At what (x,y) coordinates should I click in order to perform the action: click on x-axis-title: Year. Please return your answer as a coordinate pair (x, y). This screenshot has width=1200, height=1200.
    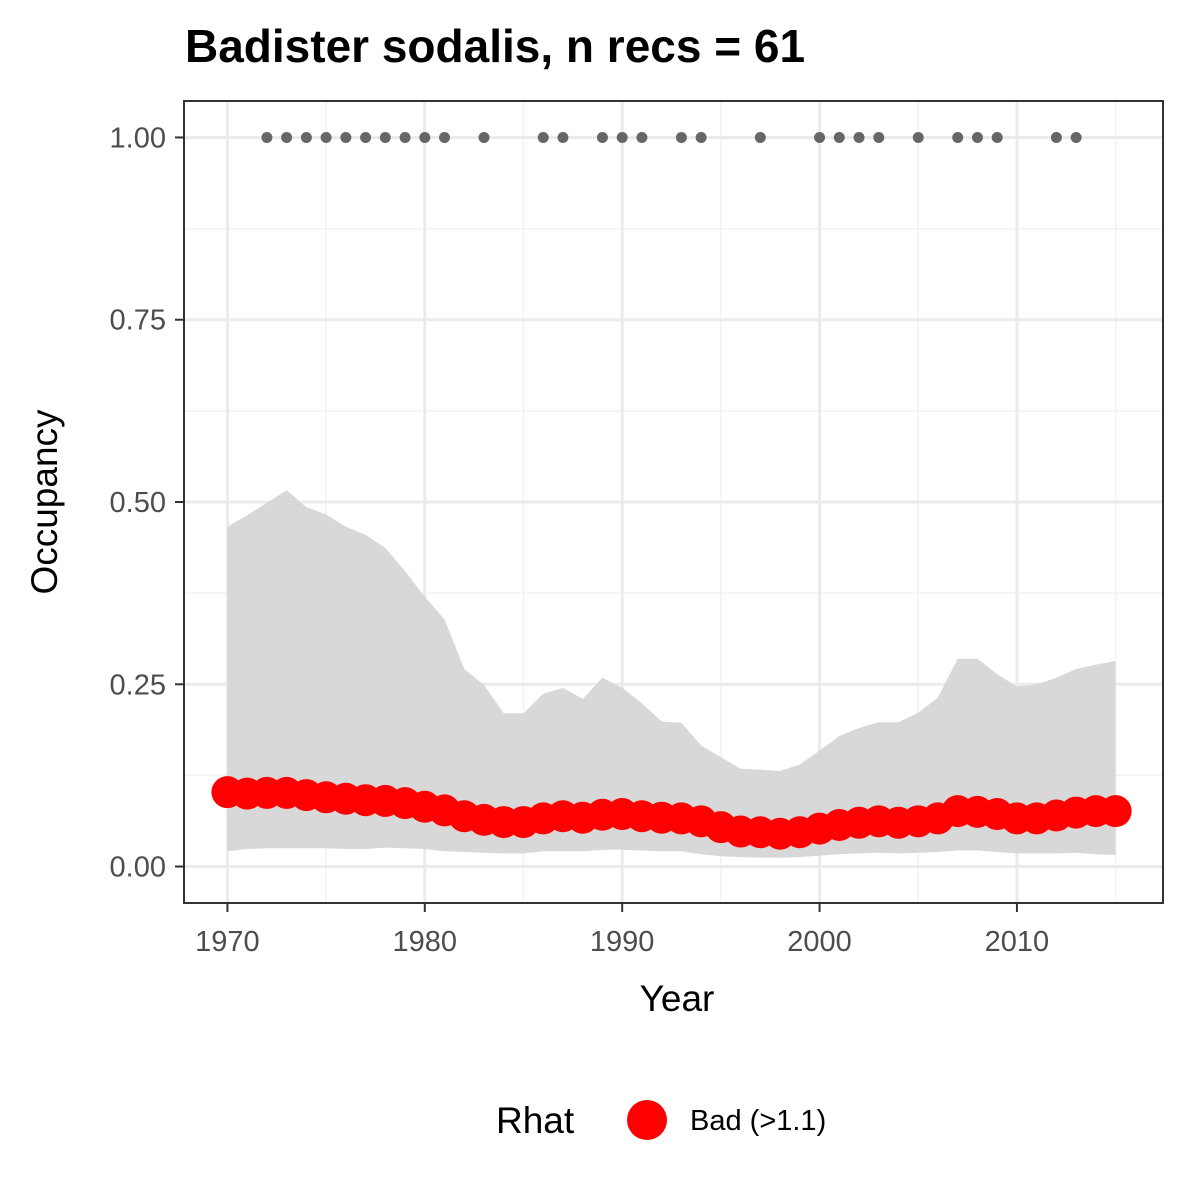
    Looking at the image, I should click on (677, 998).